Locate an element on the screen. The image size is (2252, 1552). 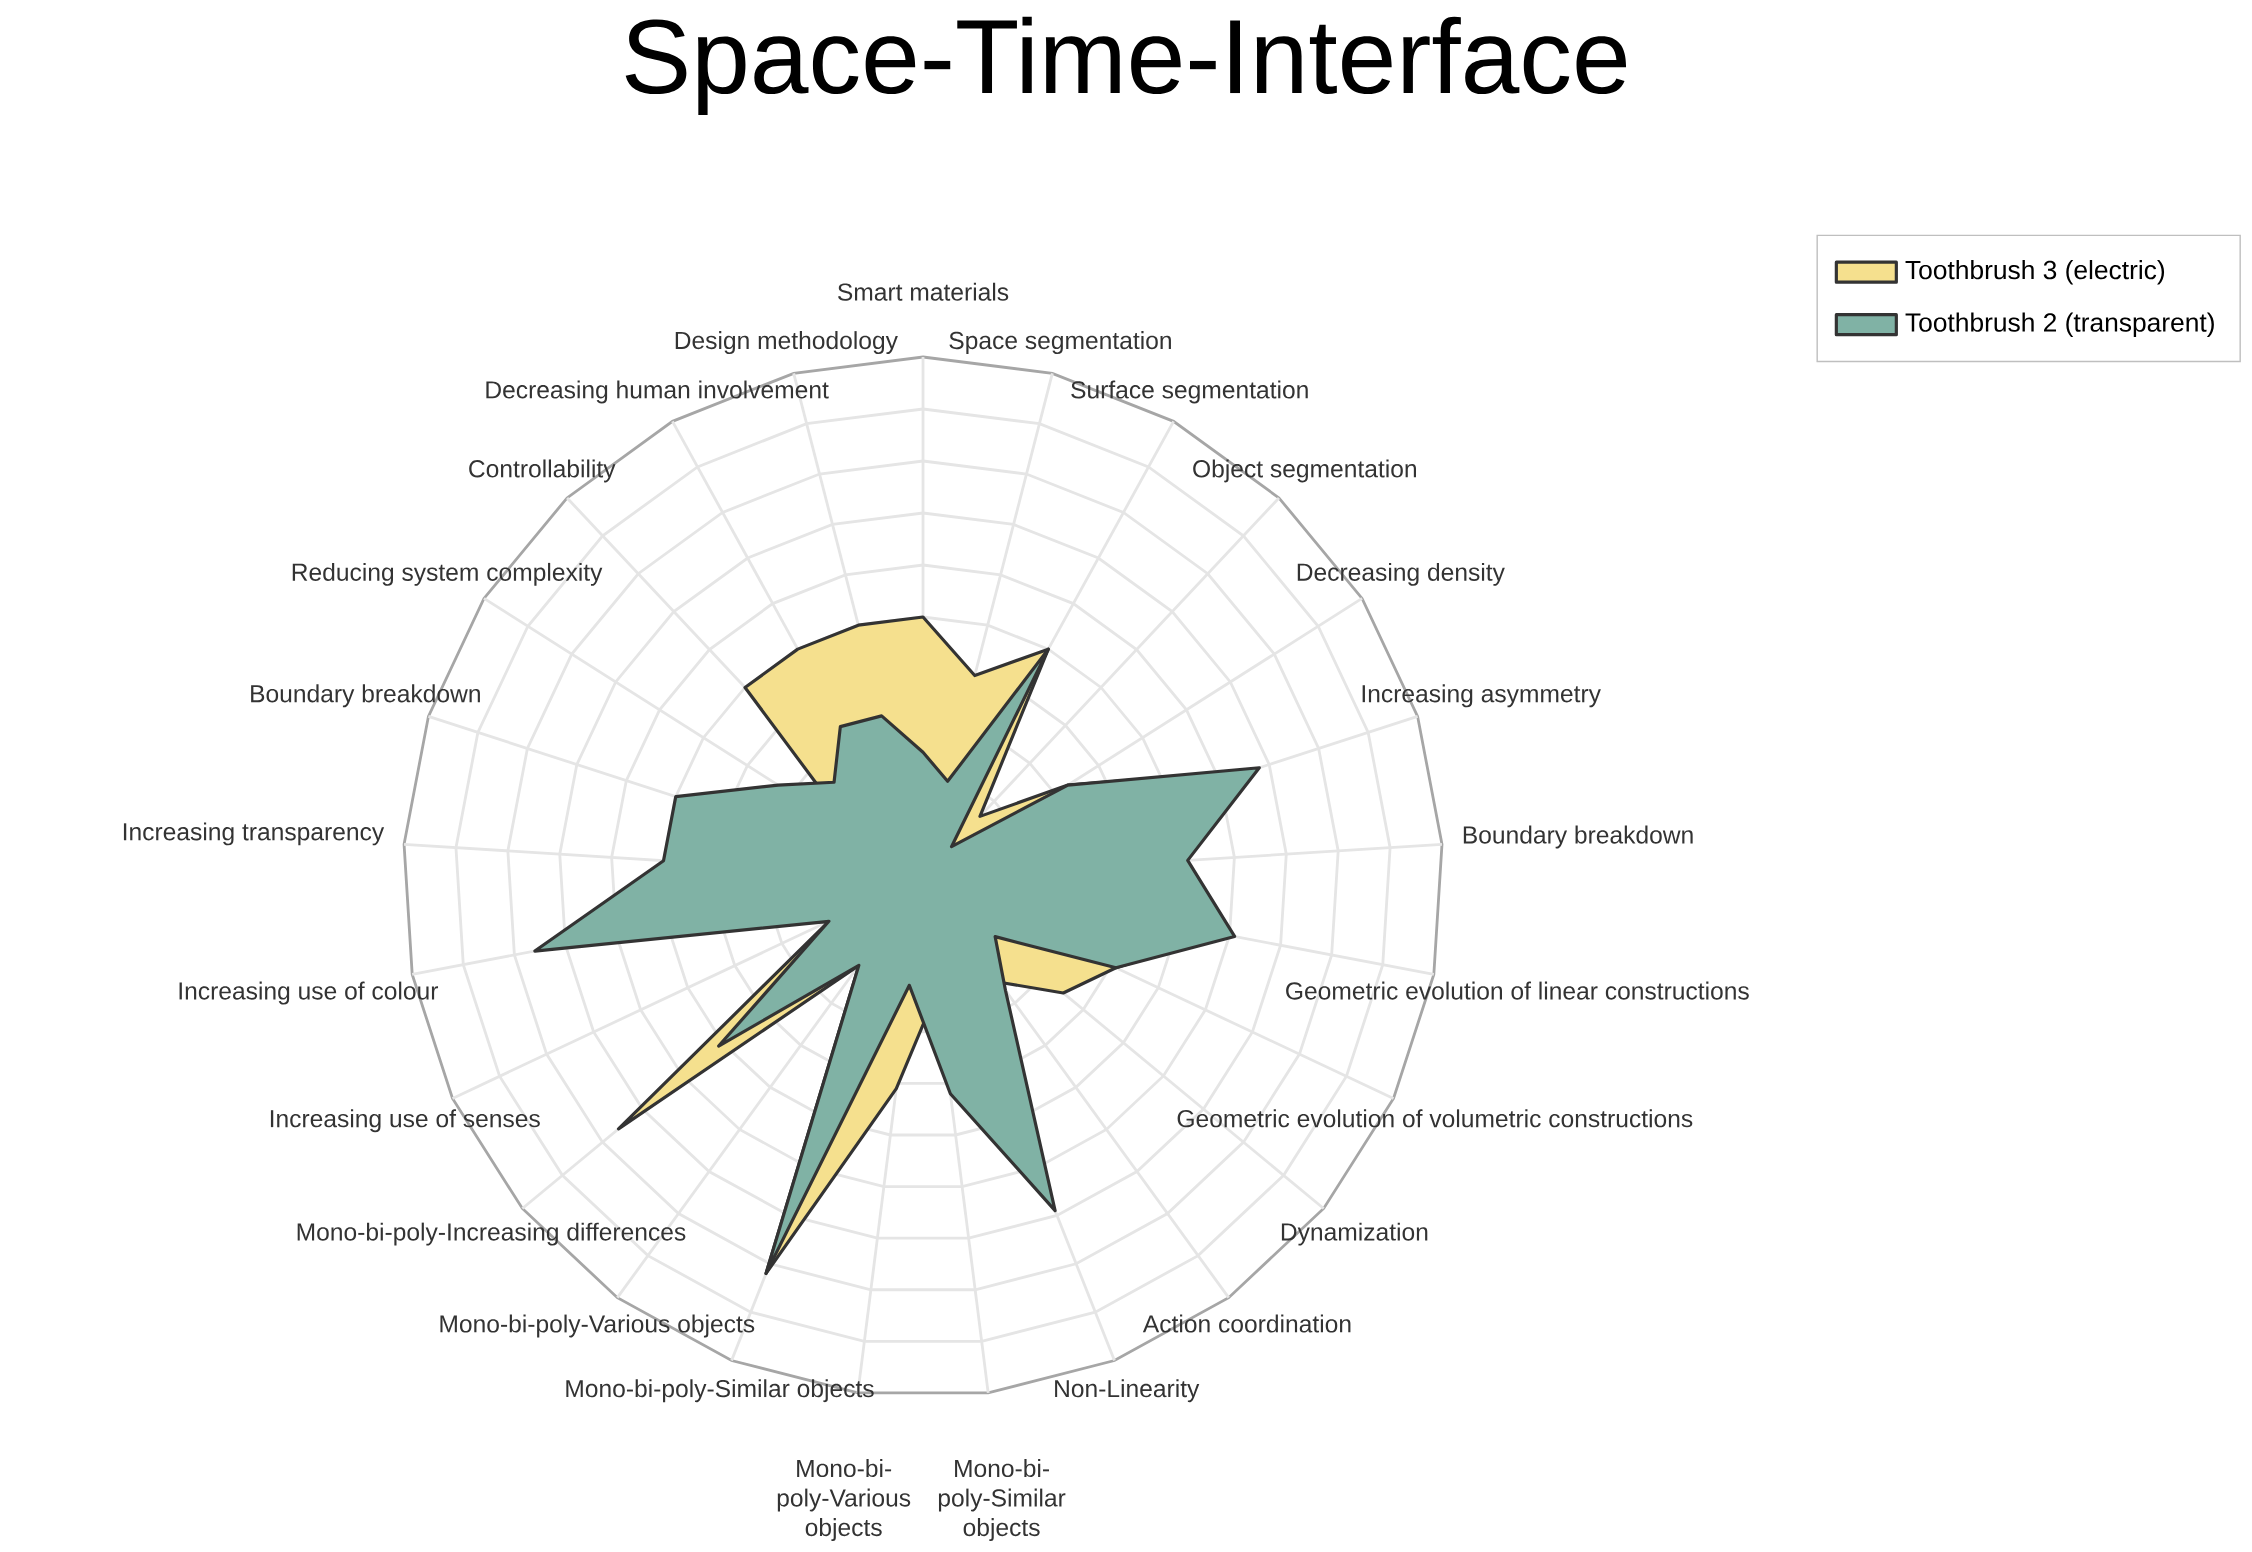
spoke-label: Reducing system complexity is located at coordinates (447, 574).